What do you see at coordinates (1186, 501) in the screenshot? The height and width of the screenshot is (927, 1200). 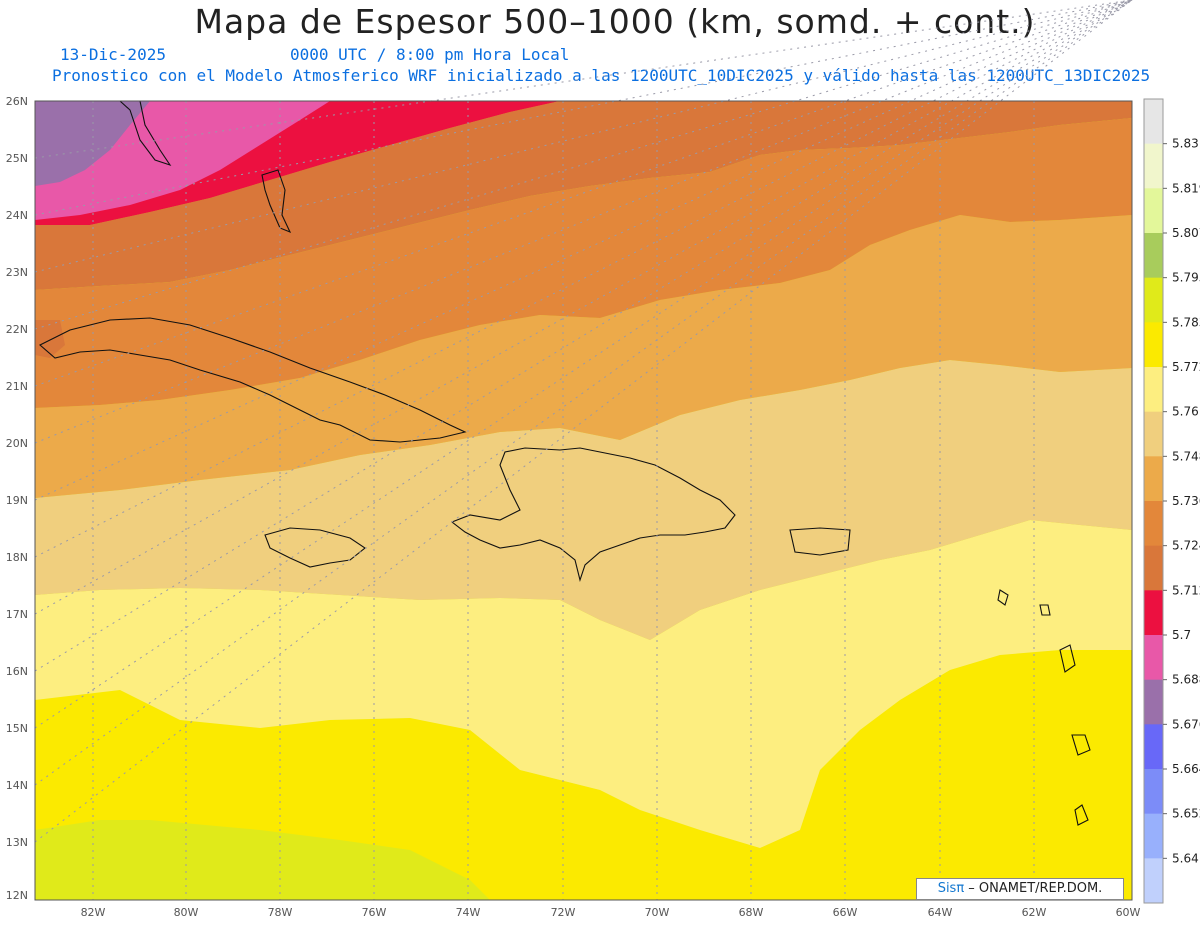 I see `colorbar-level-label: 5.736` at bounding box center [1186, 501].